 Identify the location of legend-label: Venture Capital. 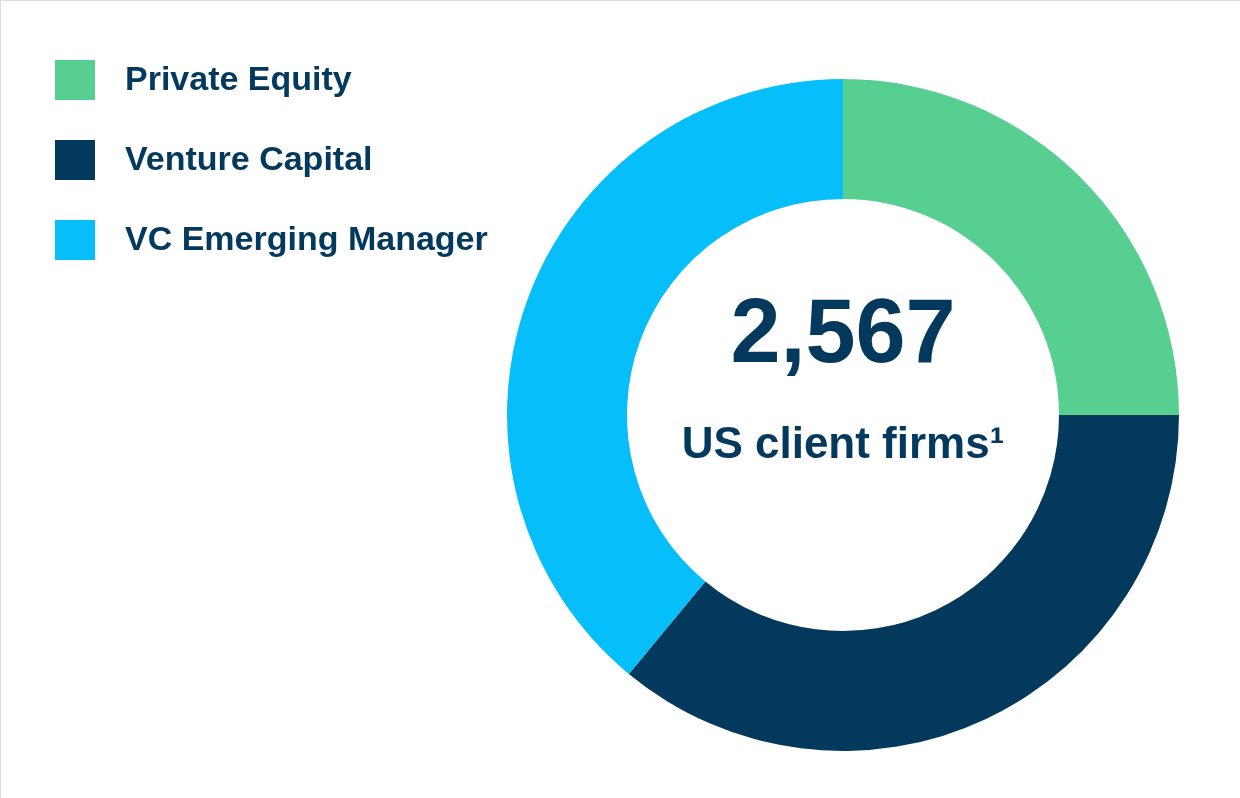
(249, 158).